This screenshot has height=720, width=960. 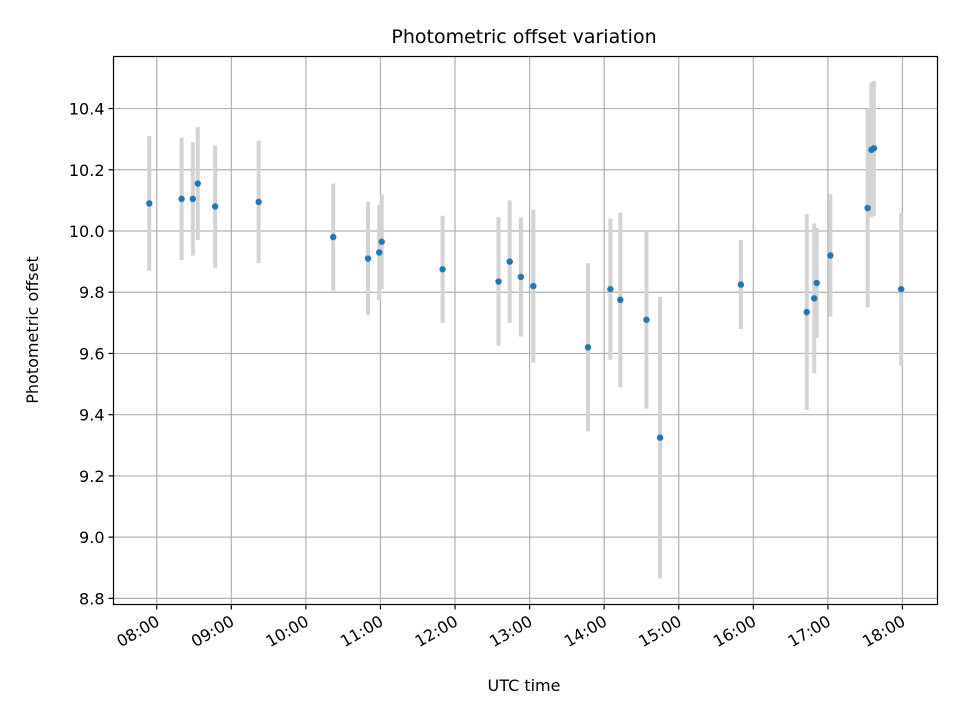 I want to click on x-tick-label: 15:00, so click(x=659, y=632).